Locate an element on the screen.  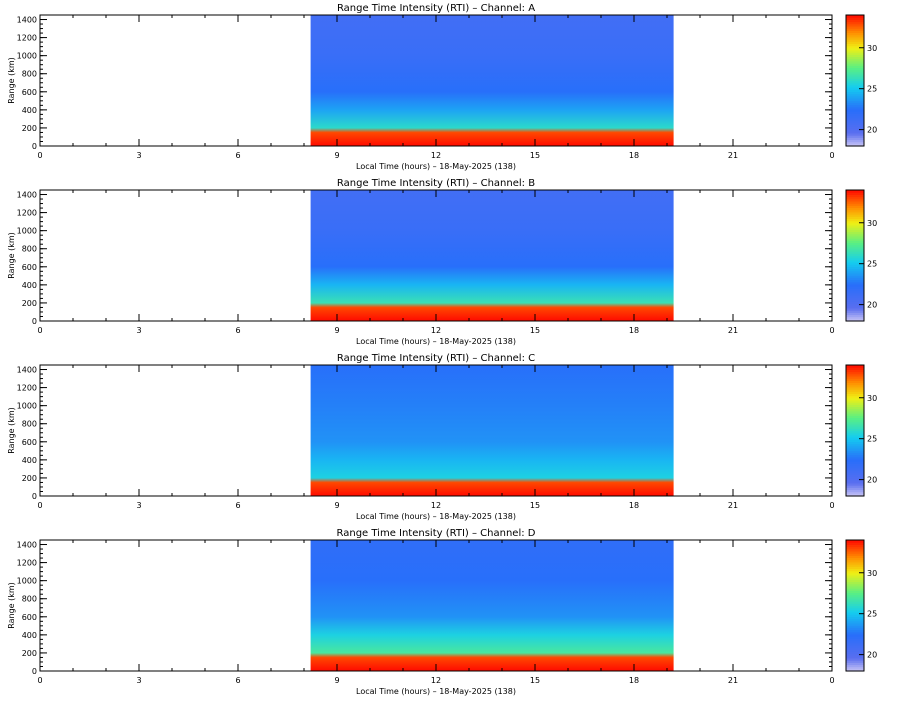
x-axis-label: Local Time (hours) – 18-May-2025 (138) is located at coordinates (436, 166).